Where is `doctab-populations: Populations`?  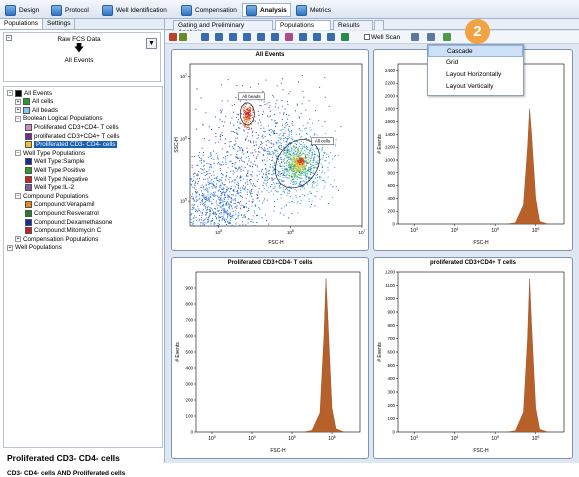 doctab-populations: Populations is located at coordinates (303, 25).